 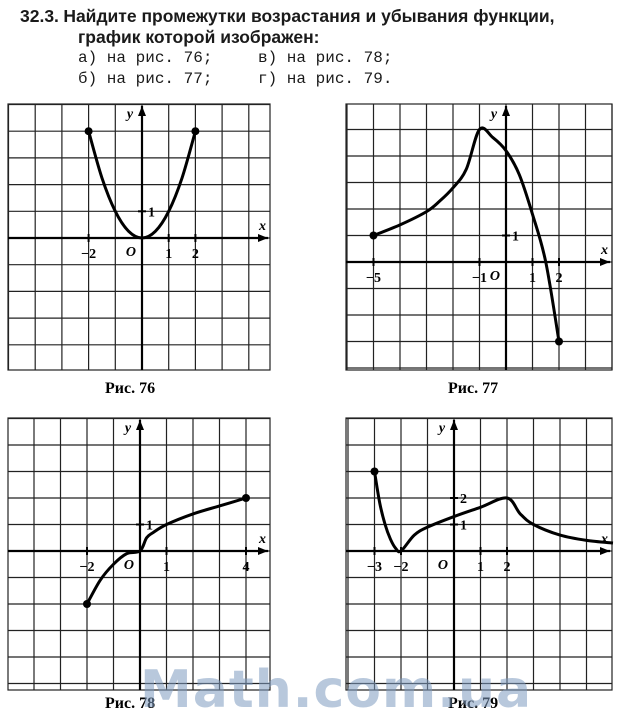 What do you see at coordinates (246, 567) in the screenshot?
I see `x-tick-label: 4` at bounding box center [246, 567].